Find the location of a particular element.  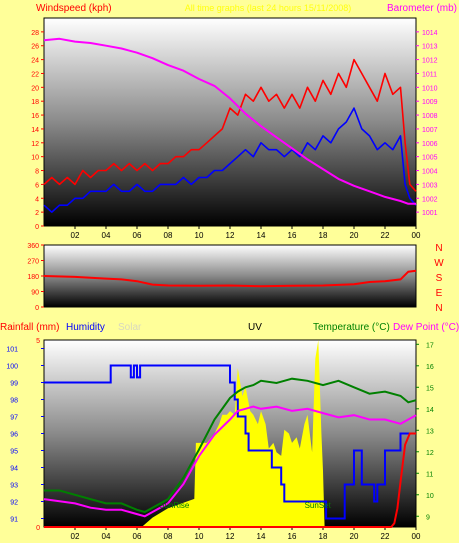

compass-label: E is located at coordinates (439, 293).